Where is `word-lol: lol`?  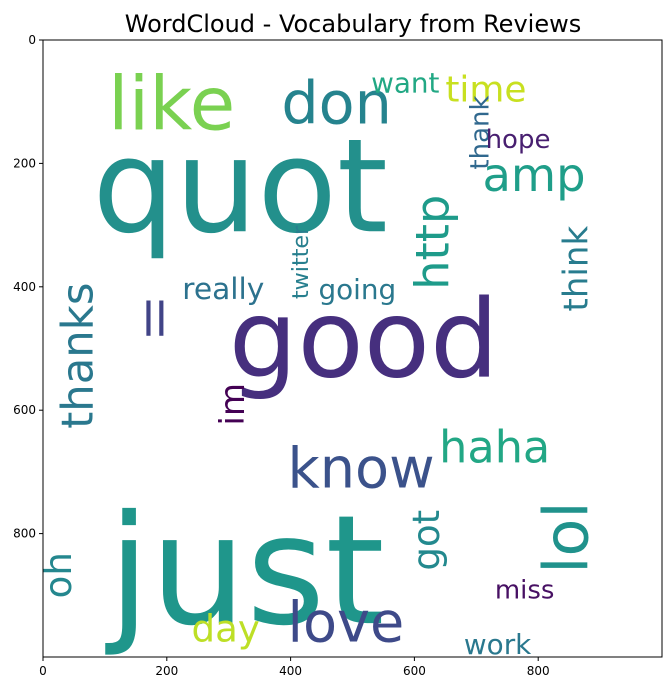
word-lol: lol is located at coordinates (567, 537).